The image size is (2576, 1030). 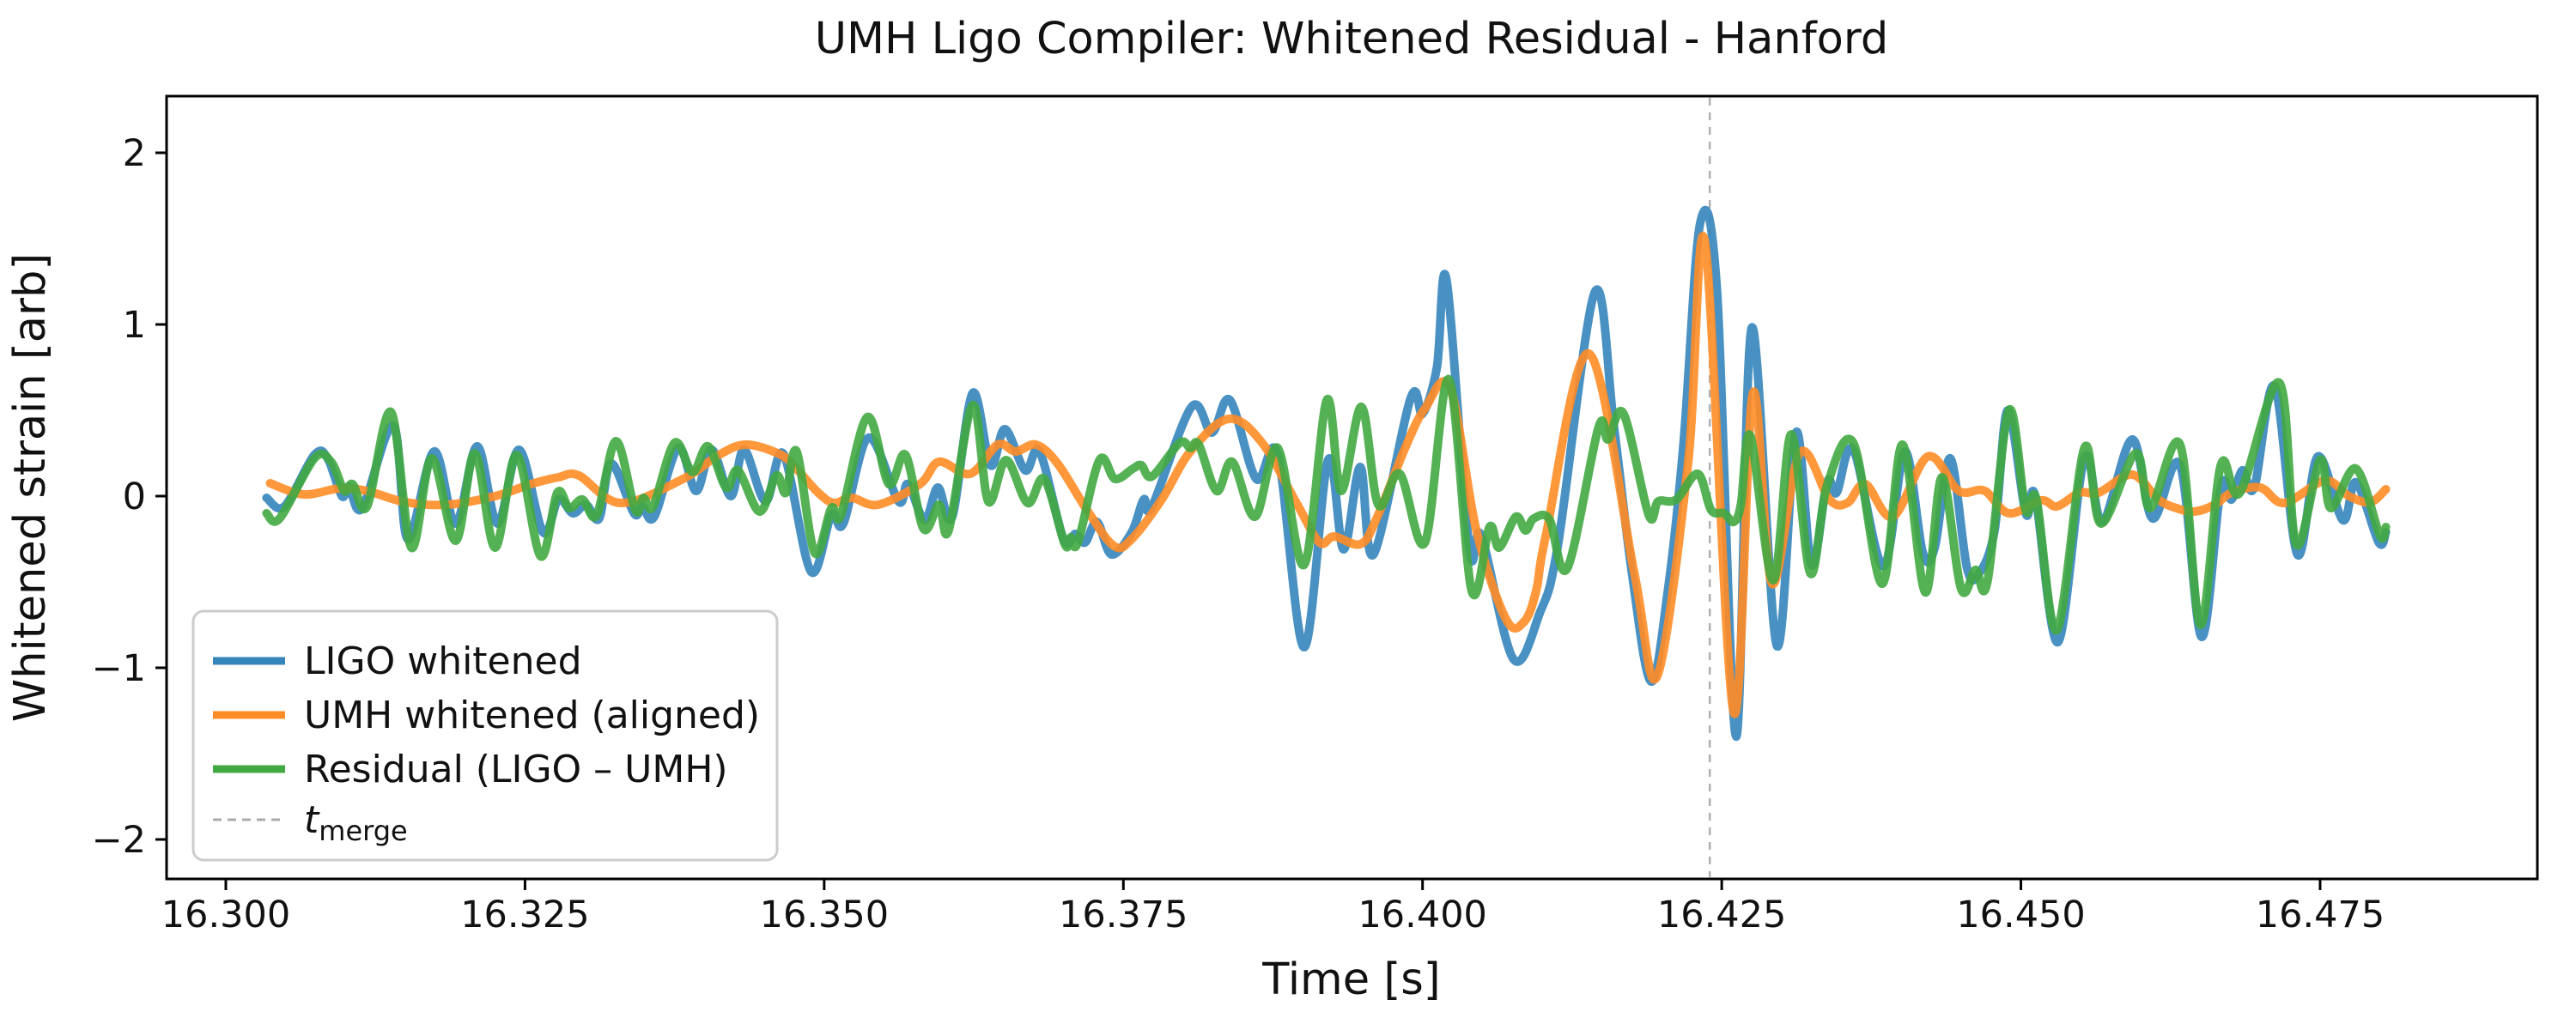 What do you see at coordinates (119, 668) in the screenshot?
I see `y-tick-label: −1` at bounding box center [119, 668].